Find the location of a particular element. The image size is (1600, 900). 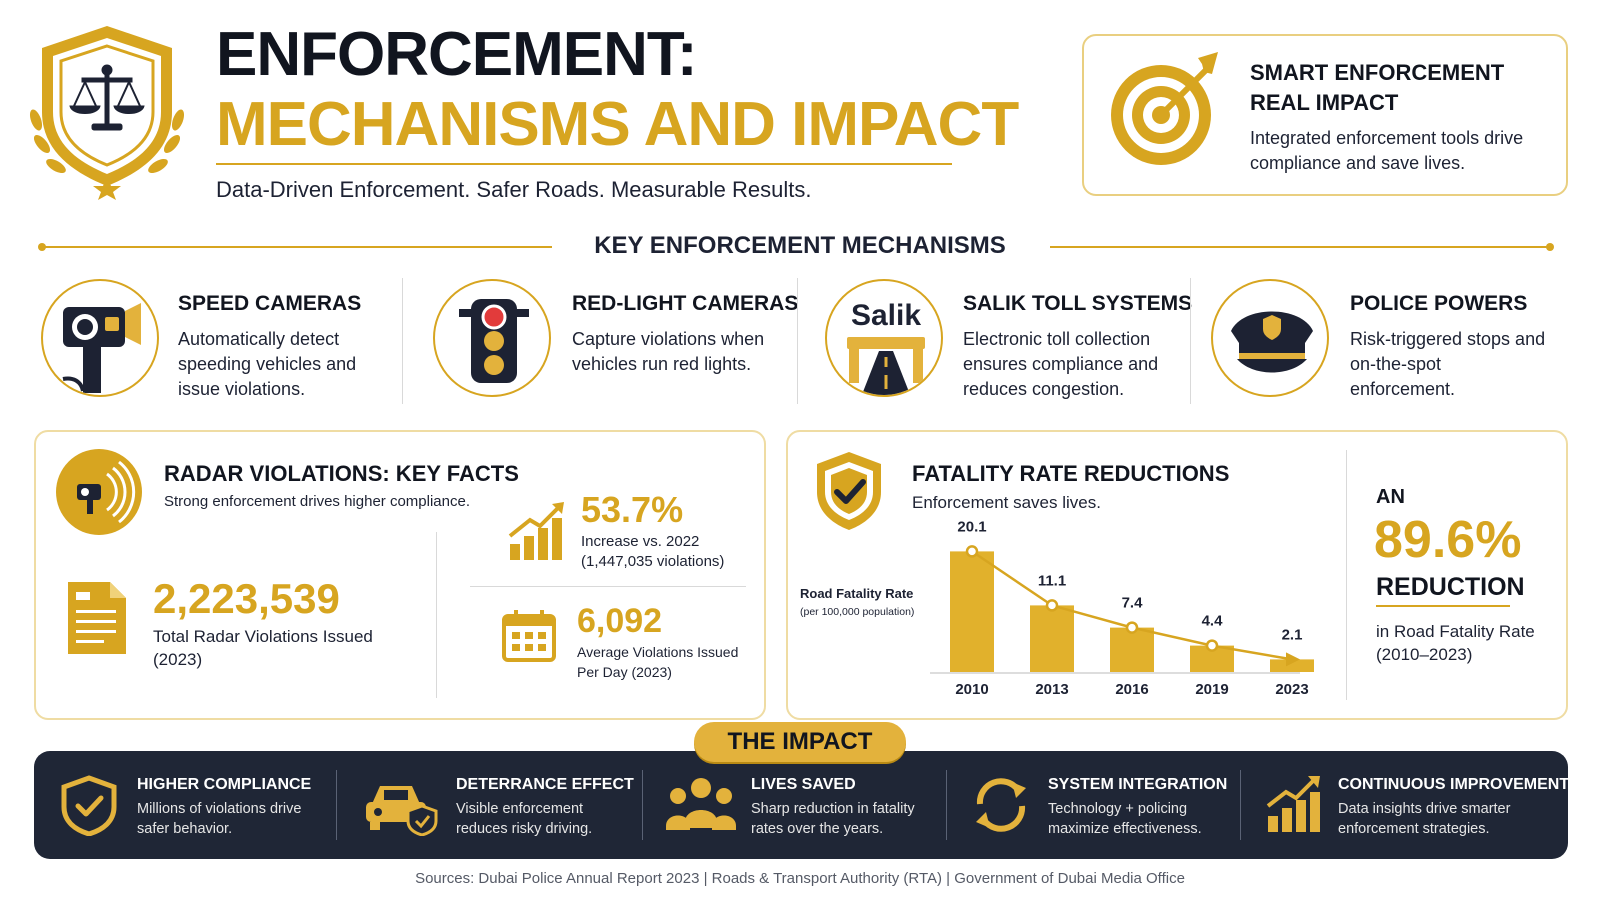

chart-axis-sublabel: (per 100,000 population) is located at coordinates (857, 612).